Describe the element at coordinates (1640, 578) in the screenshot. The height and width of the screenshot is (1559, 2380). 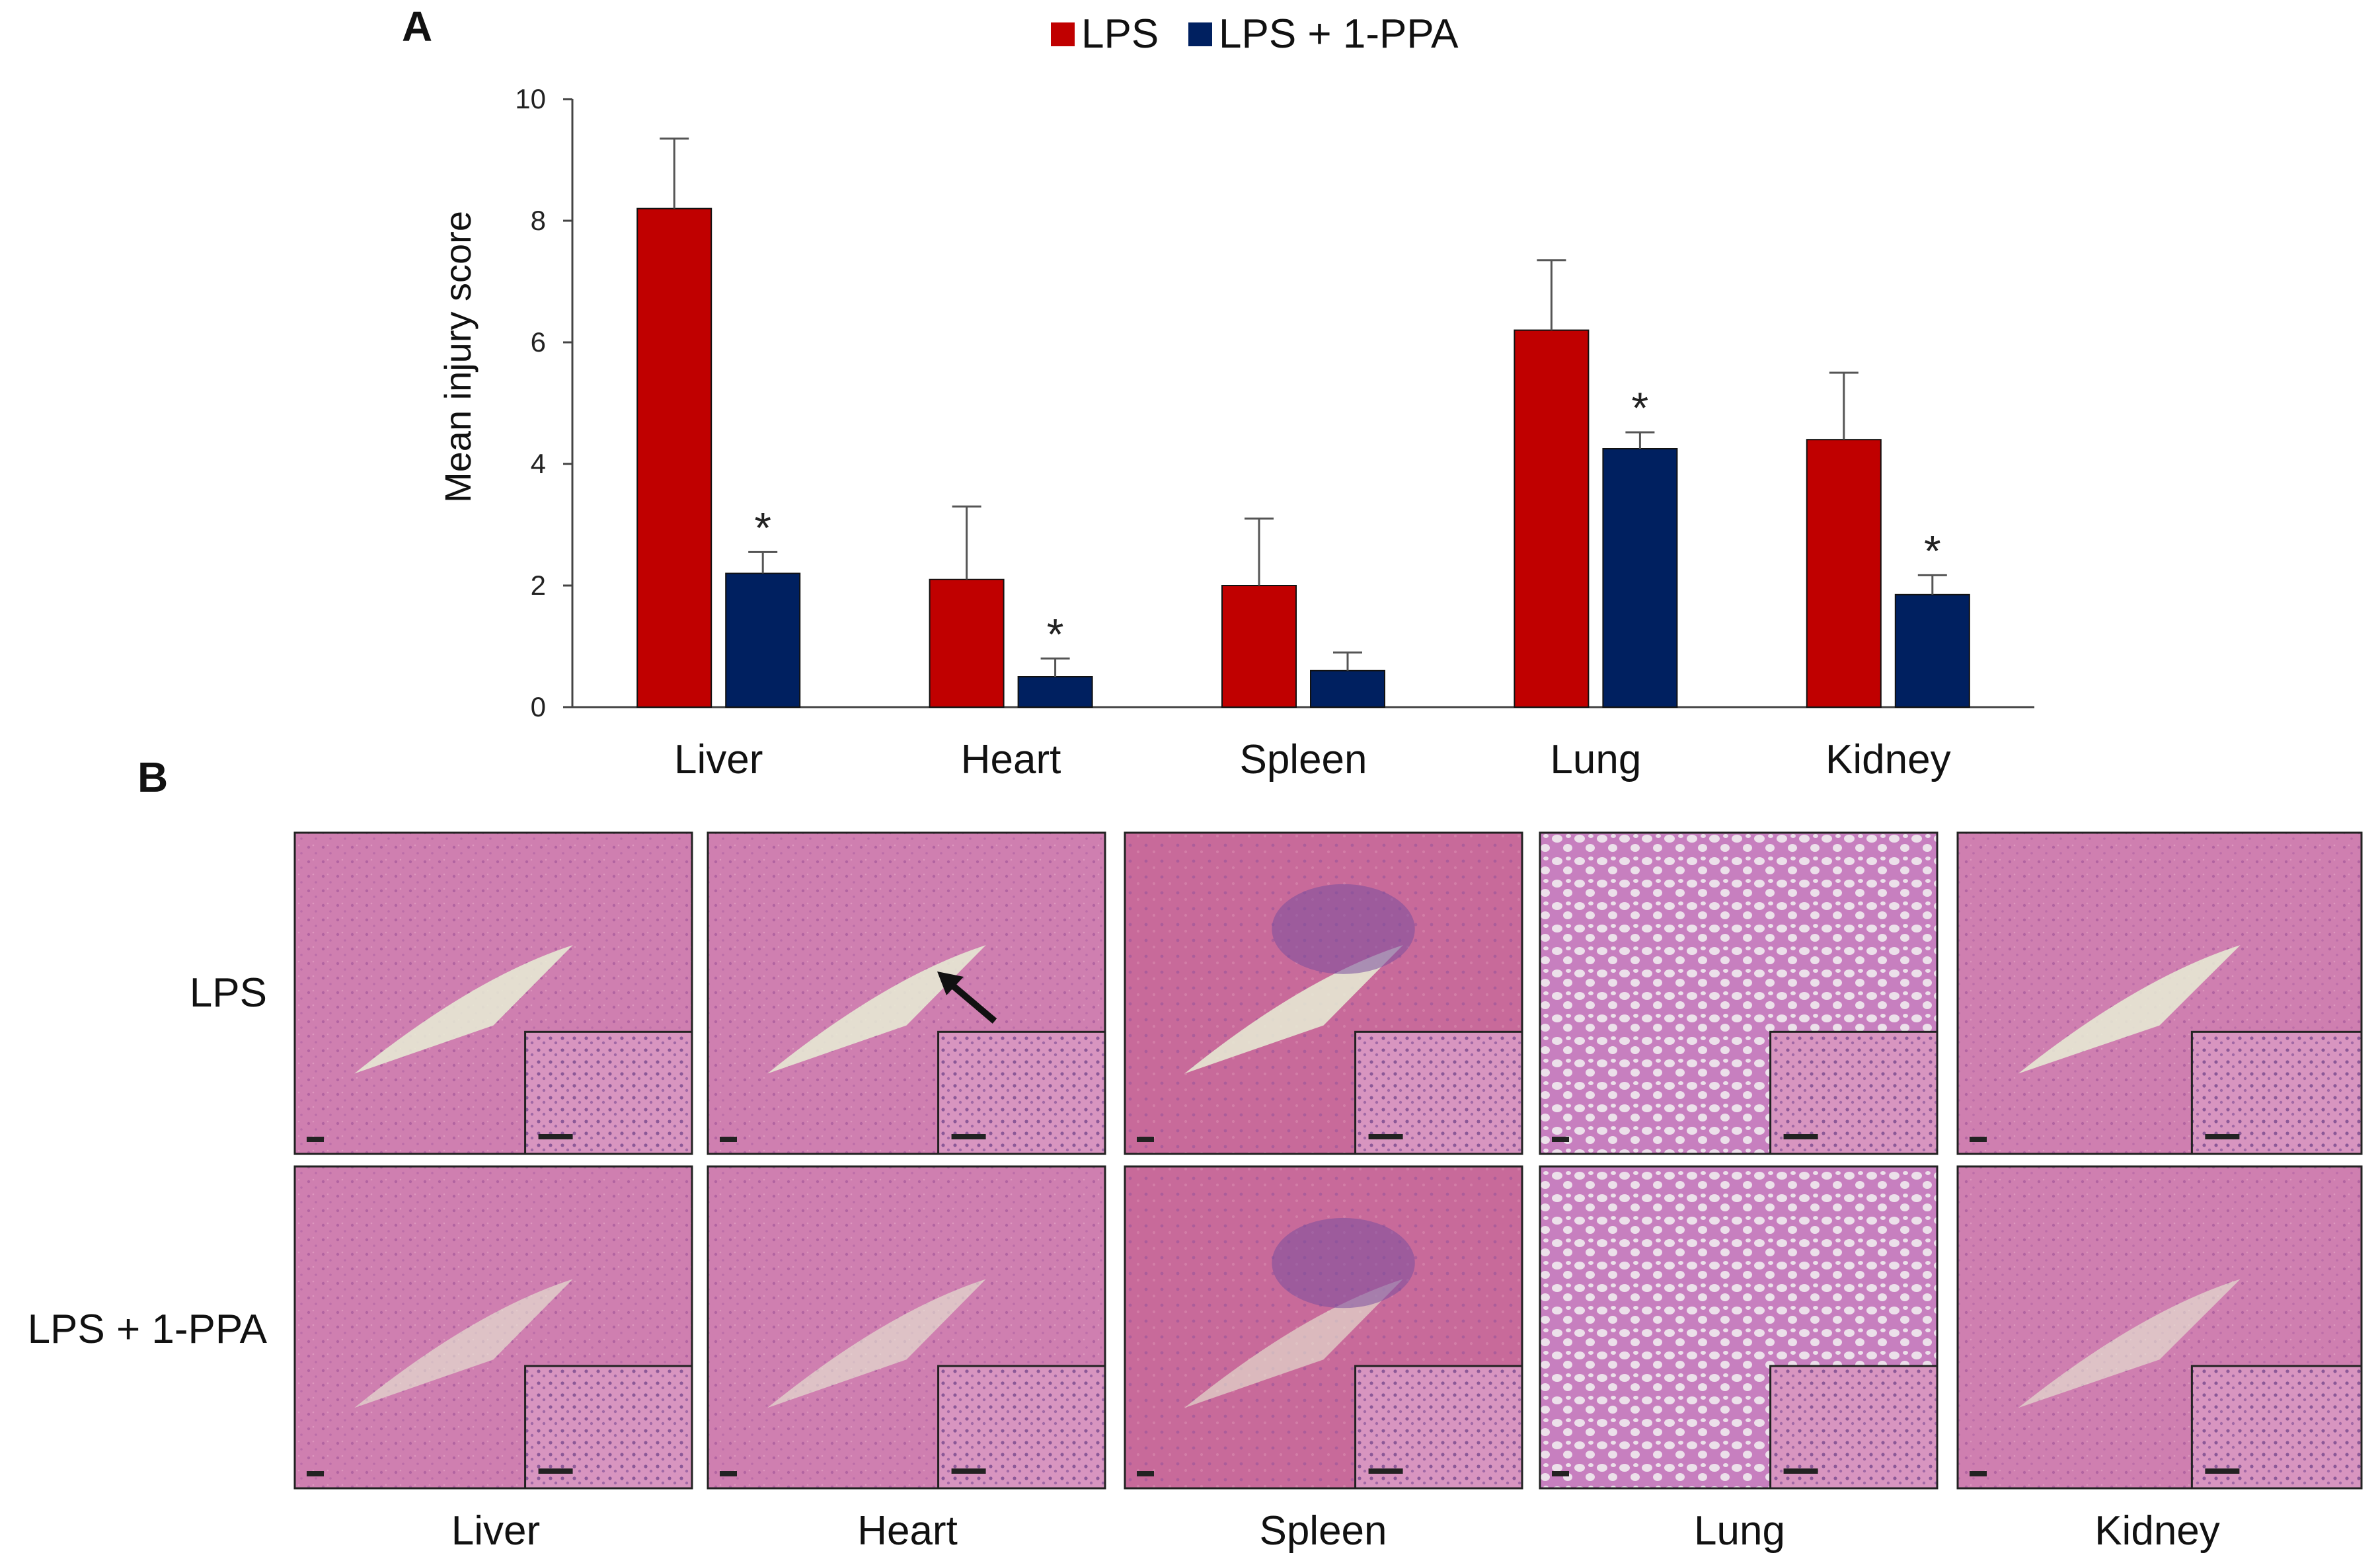
I see `bar-lps-1ppa-lung` at that location.